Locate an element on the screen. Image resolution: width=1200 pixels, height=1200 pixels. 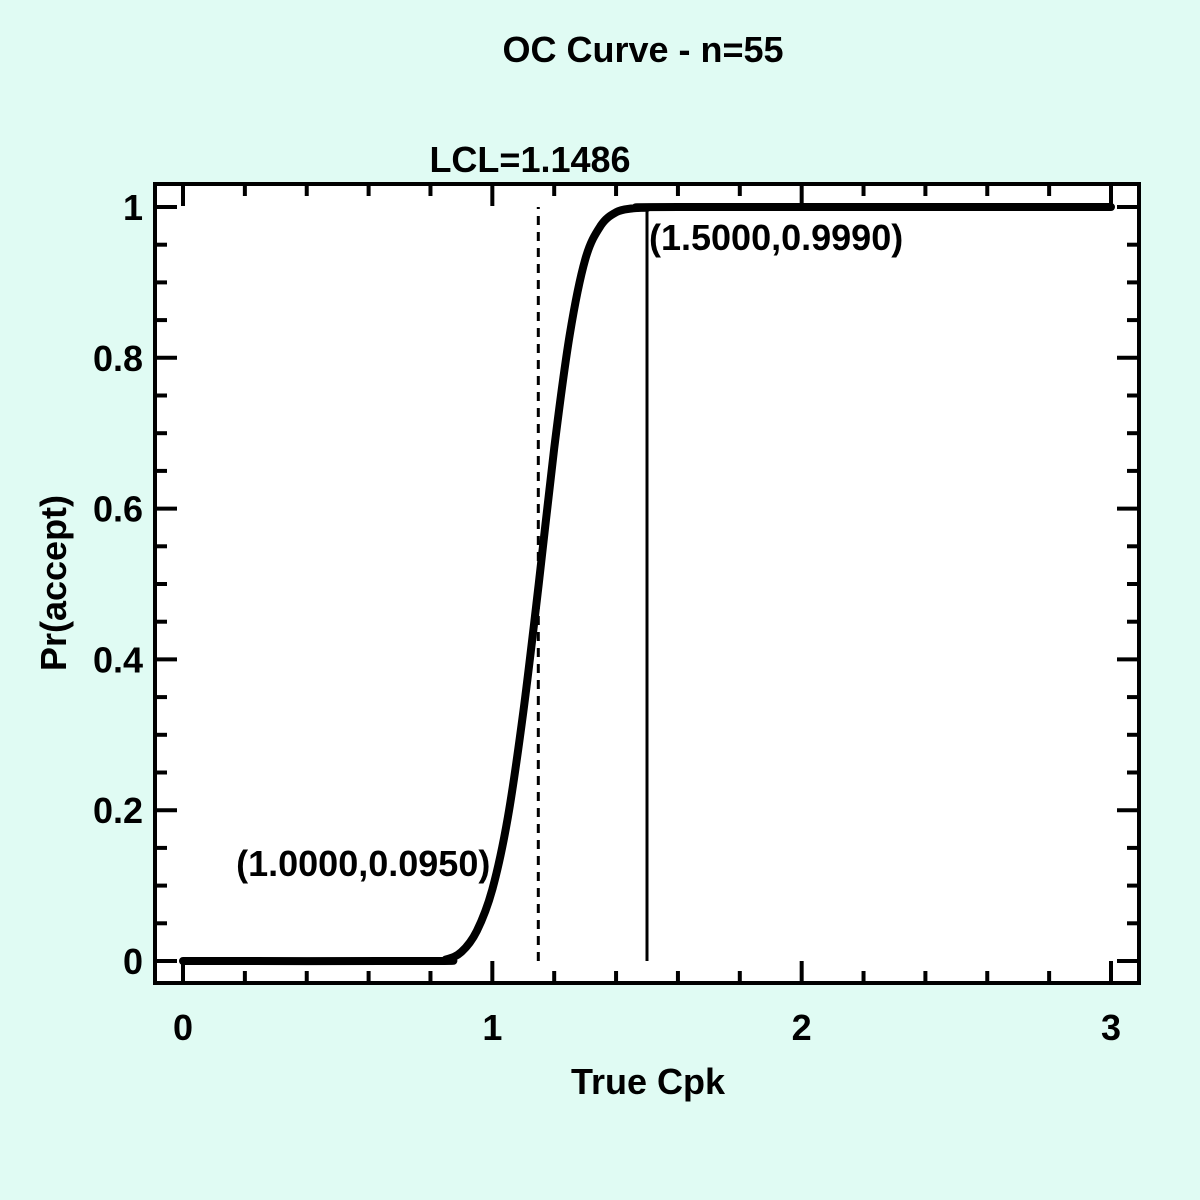
x-axis-label: True Cpk is located at coordinates (648, 1081).